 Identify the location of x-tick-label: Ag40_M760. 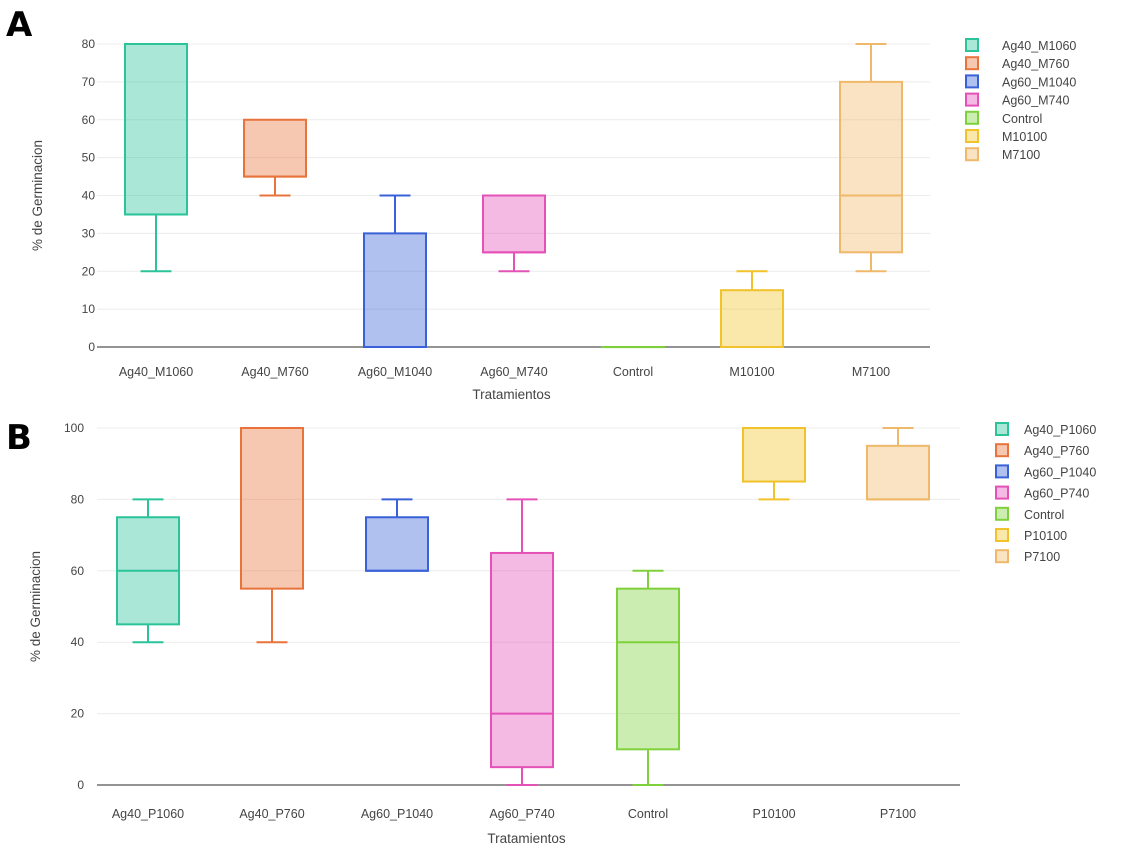
(274, 372).